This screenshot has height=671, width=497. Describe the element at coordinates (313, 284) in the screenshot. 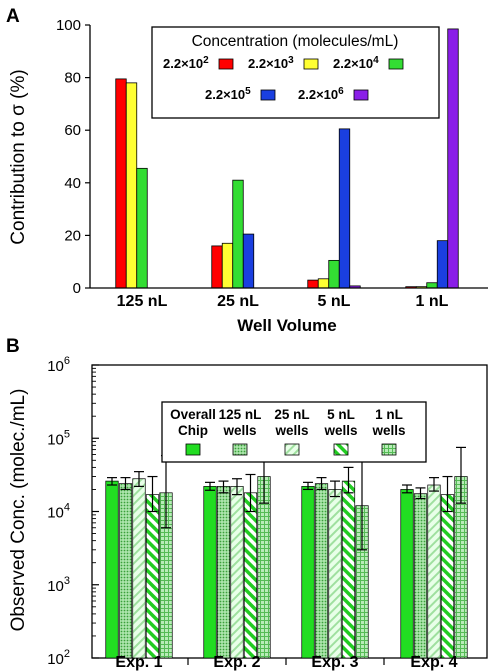

I see `panel-a-bar-series-1-5-nl` at that location.